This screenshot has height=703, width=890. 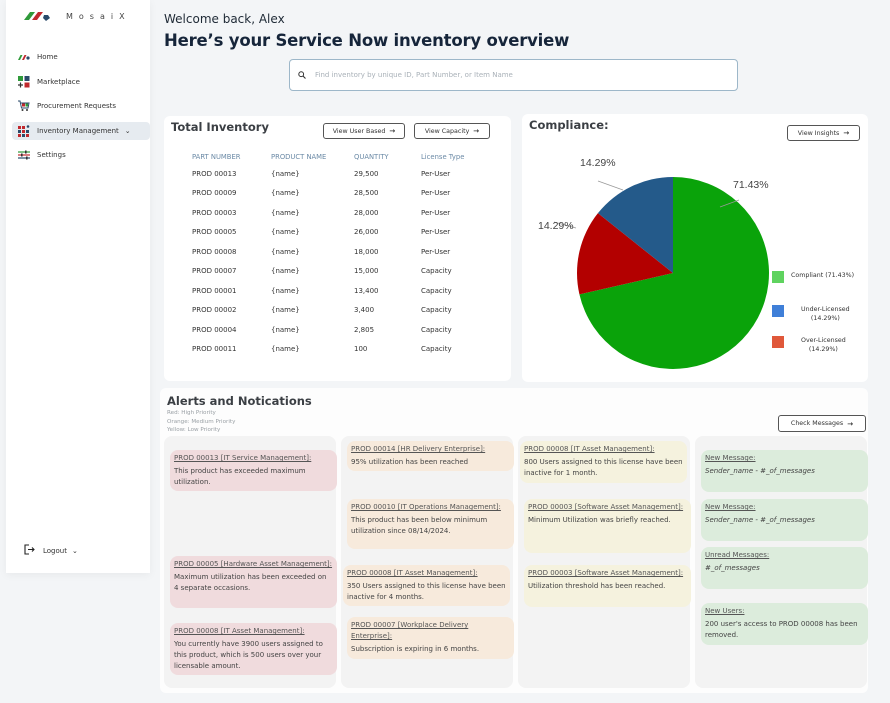 What do you see at coordinates (194, 430) in the screenshot?
I see `priority-legend-yellow: Yellow: Low Priority` at bounding box center [194, 430].